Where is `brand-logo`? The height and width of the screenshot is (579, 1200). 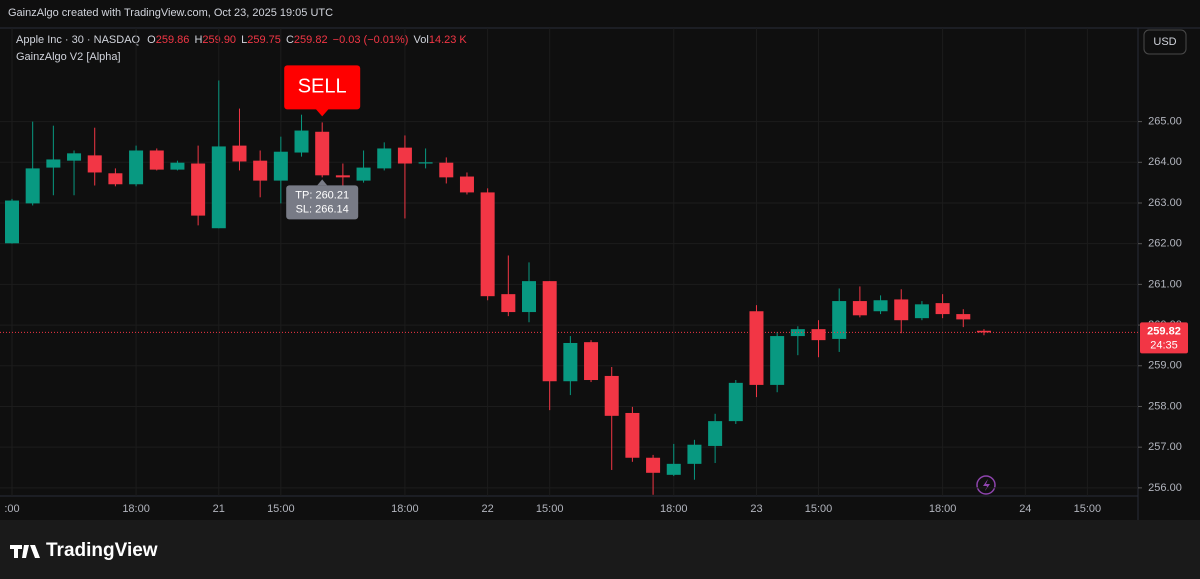
brand-logo is located at coordinates (25, 551).